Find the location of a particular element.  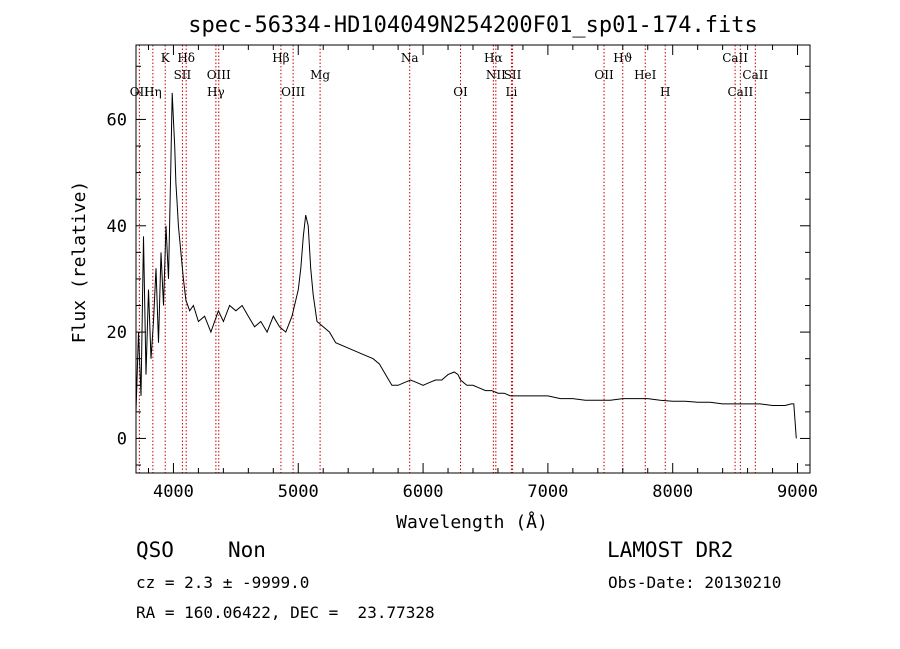

coordinates-text: RA = 160.06422, DEC = 23.77328 is located at coordinates (285, 612).